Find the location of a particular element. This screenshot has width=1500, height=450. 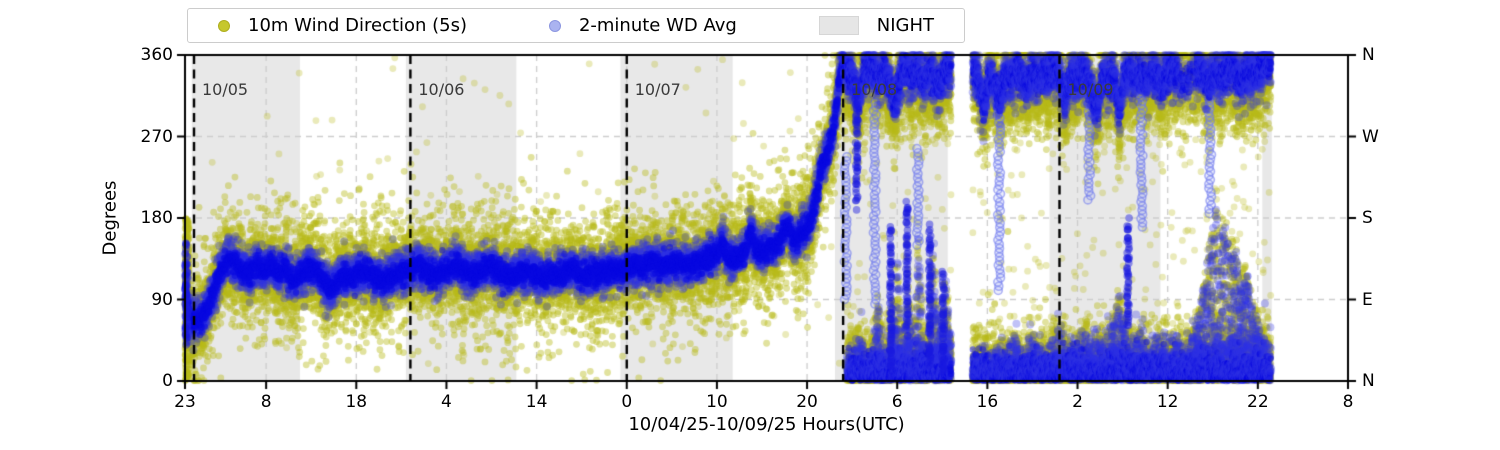

y-tick-label-right: E is located at coordinates (1367, 299).